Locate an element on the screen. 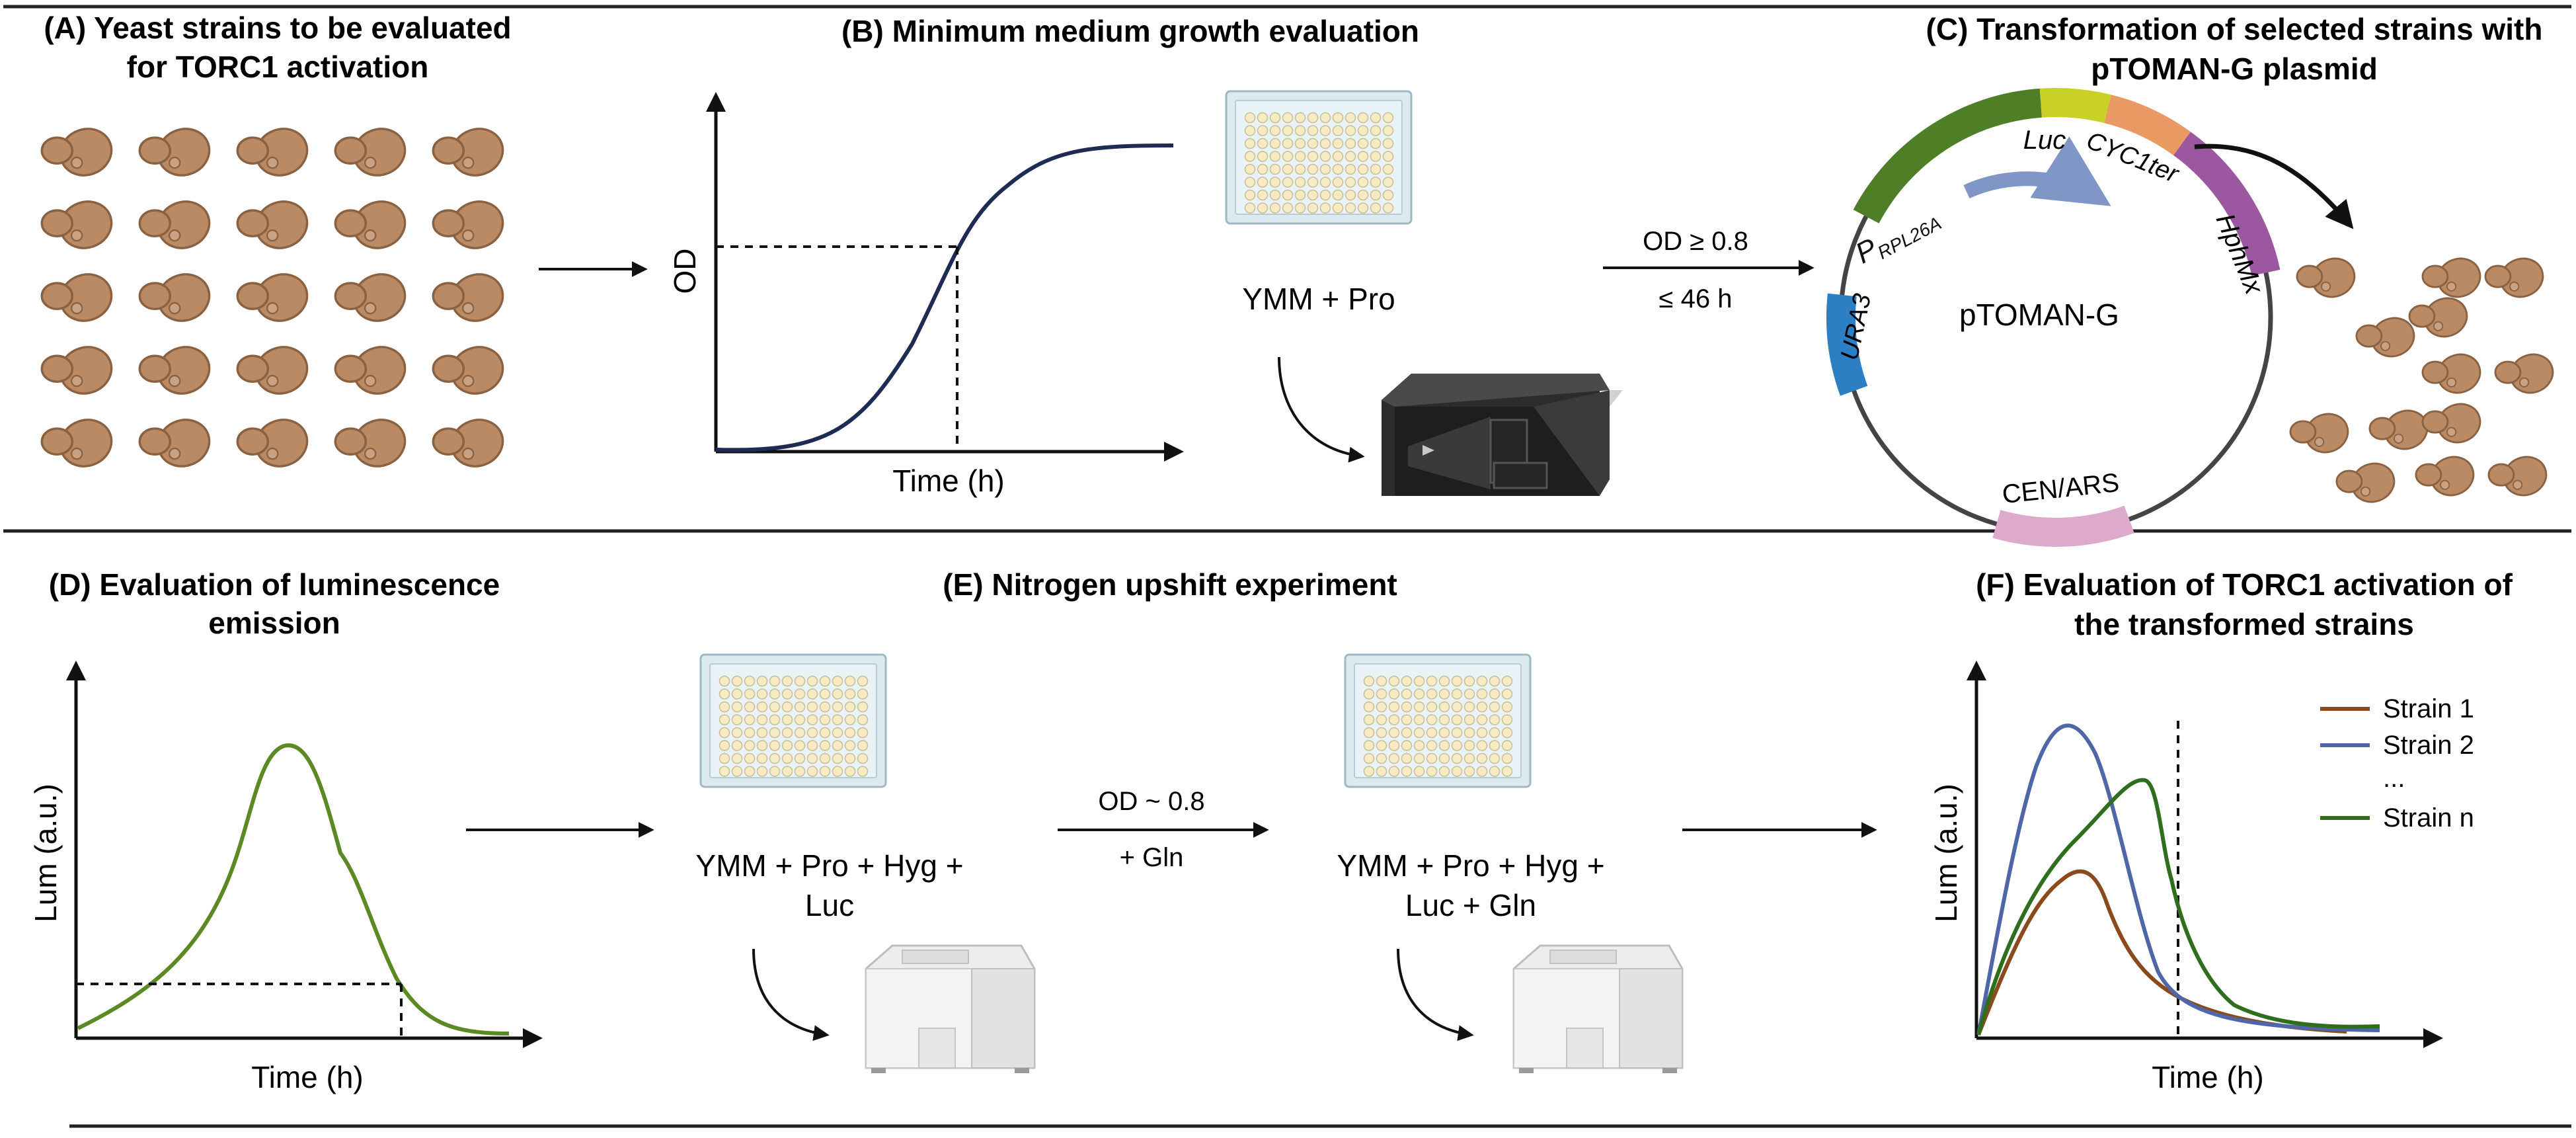 Image resolution: width=2576 pixels, height=1138 pixels. plasmid-ura3-segment is located at coordinates (1847, 344).